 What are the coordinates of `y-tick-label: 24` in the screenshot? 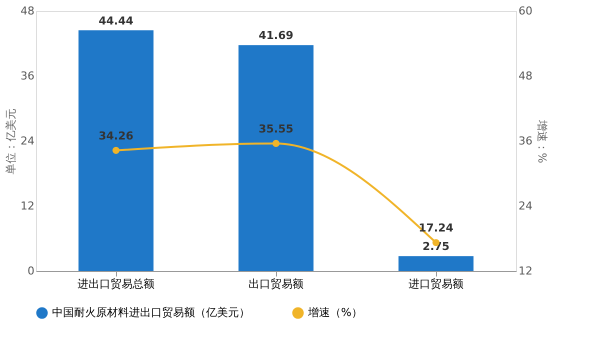 It's located at (27, 141).